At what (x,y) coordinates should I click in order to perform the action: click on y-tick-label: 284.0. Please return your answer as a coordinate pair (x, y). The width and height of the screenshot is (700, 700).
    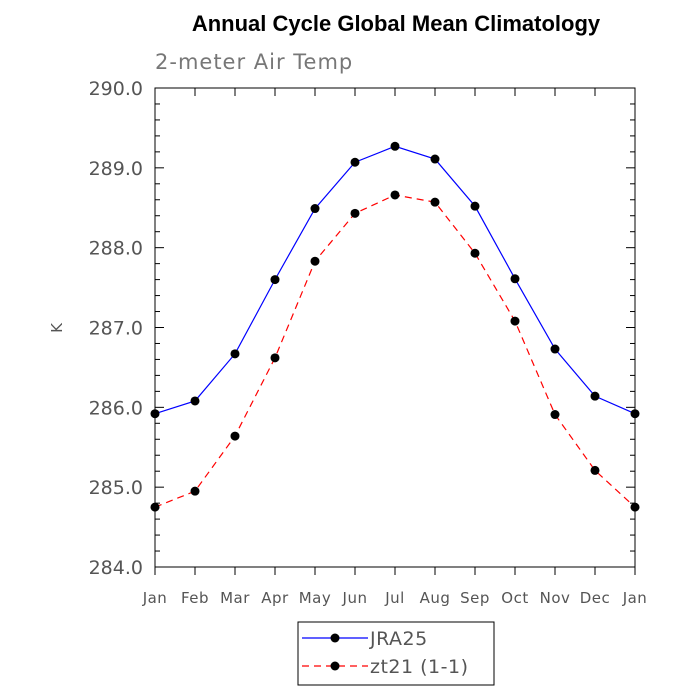
    Looking at the image, I should click on (116, 568).